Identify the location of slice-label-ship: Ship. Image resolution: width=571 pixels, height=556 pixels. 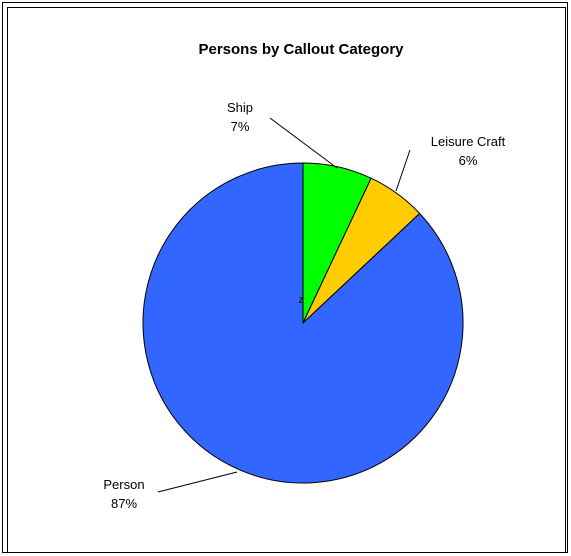
(240, 107).